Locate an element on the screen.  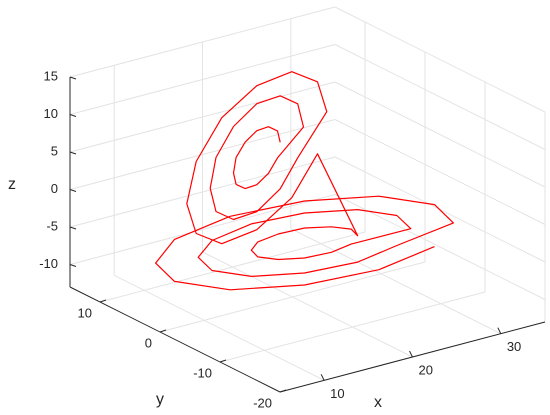
z-tick-label: -5 is located at coordinates (52, 225).